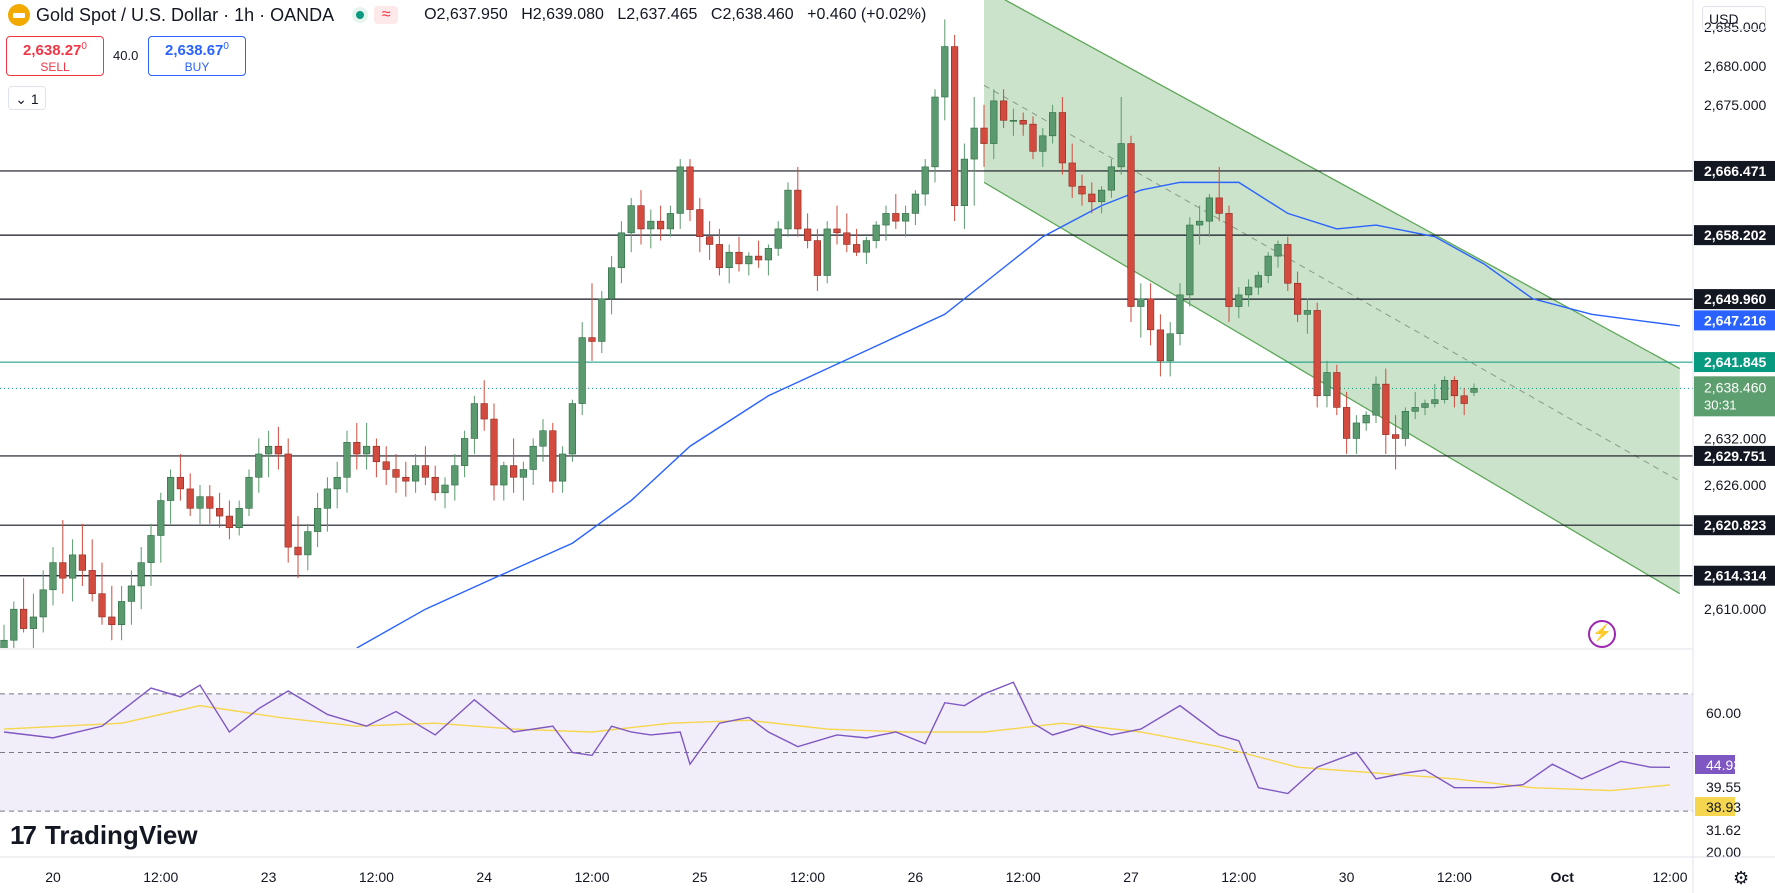 The image size is (1775, 893). I want to click on buy-price: 2,638.670, so click(197, 50).